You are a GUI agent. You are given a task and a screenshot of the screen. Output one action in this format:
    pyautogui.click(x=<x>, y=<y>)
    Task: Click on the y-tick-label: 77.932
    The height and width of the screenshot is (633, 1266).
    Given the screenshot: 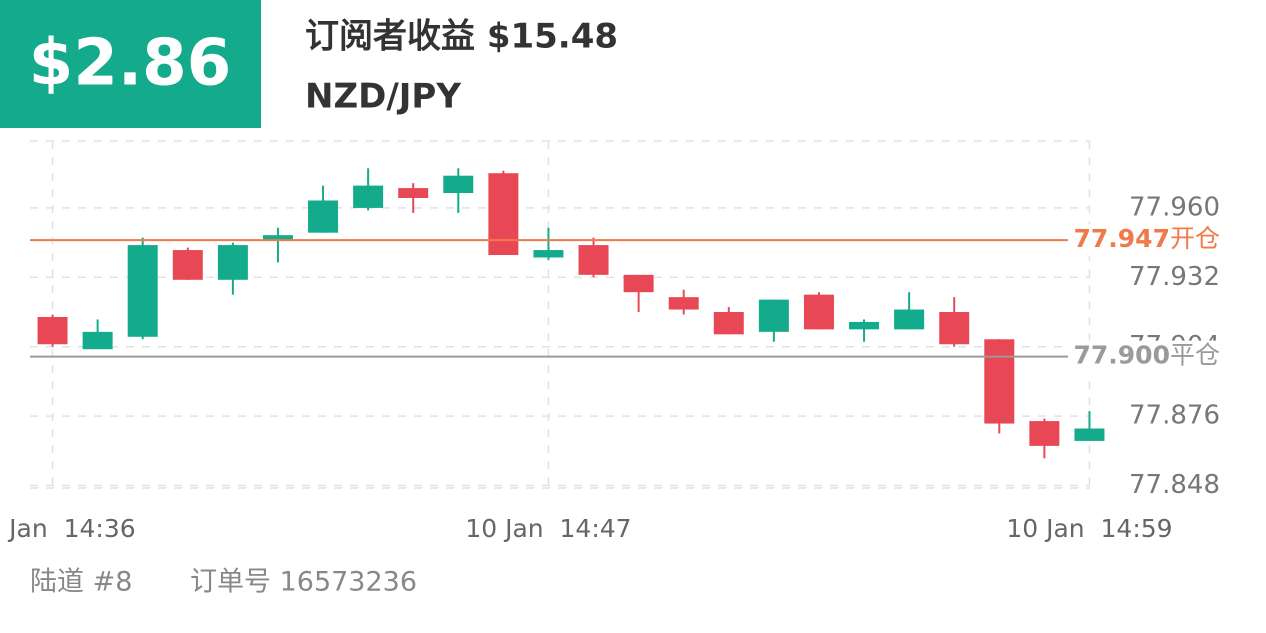 What is the action you would take?
    pyautogui.click(x=1174, y=277)
    